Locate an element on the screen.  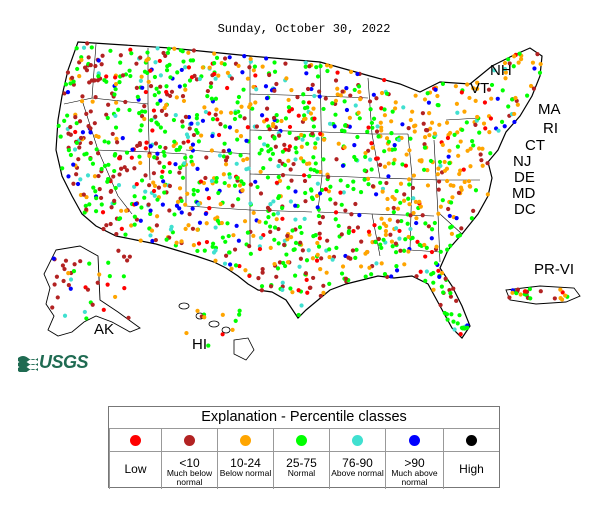
map-date-title: Sunday, October 30, 2022 is located at coordinates (304, 29).